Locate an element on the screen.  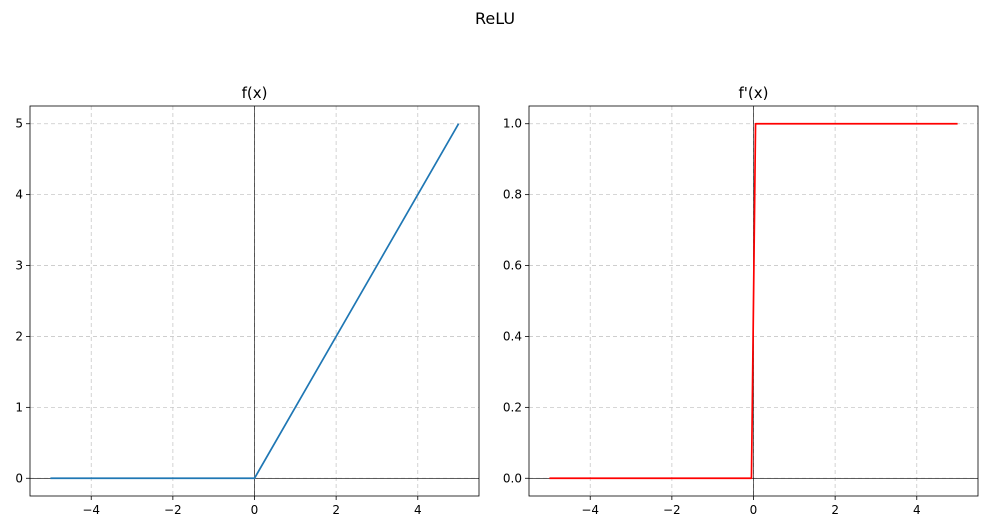
y-tick-label: 1 is located at coordinates (19, 407).